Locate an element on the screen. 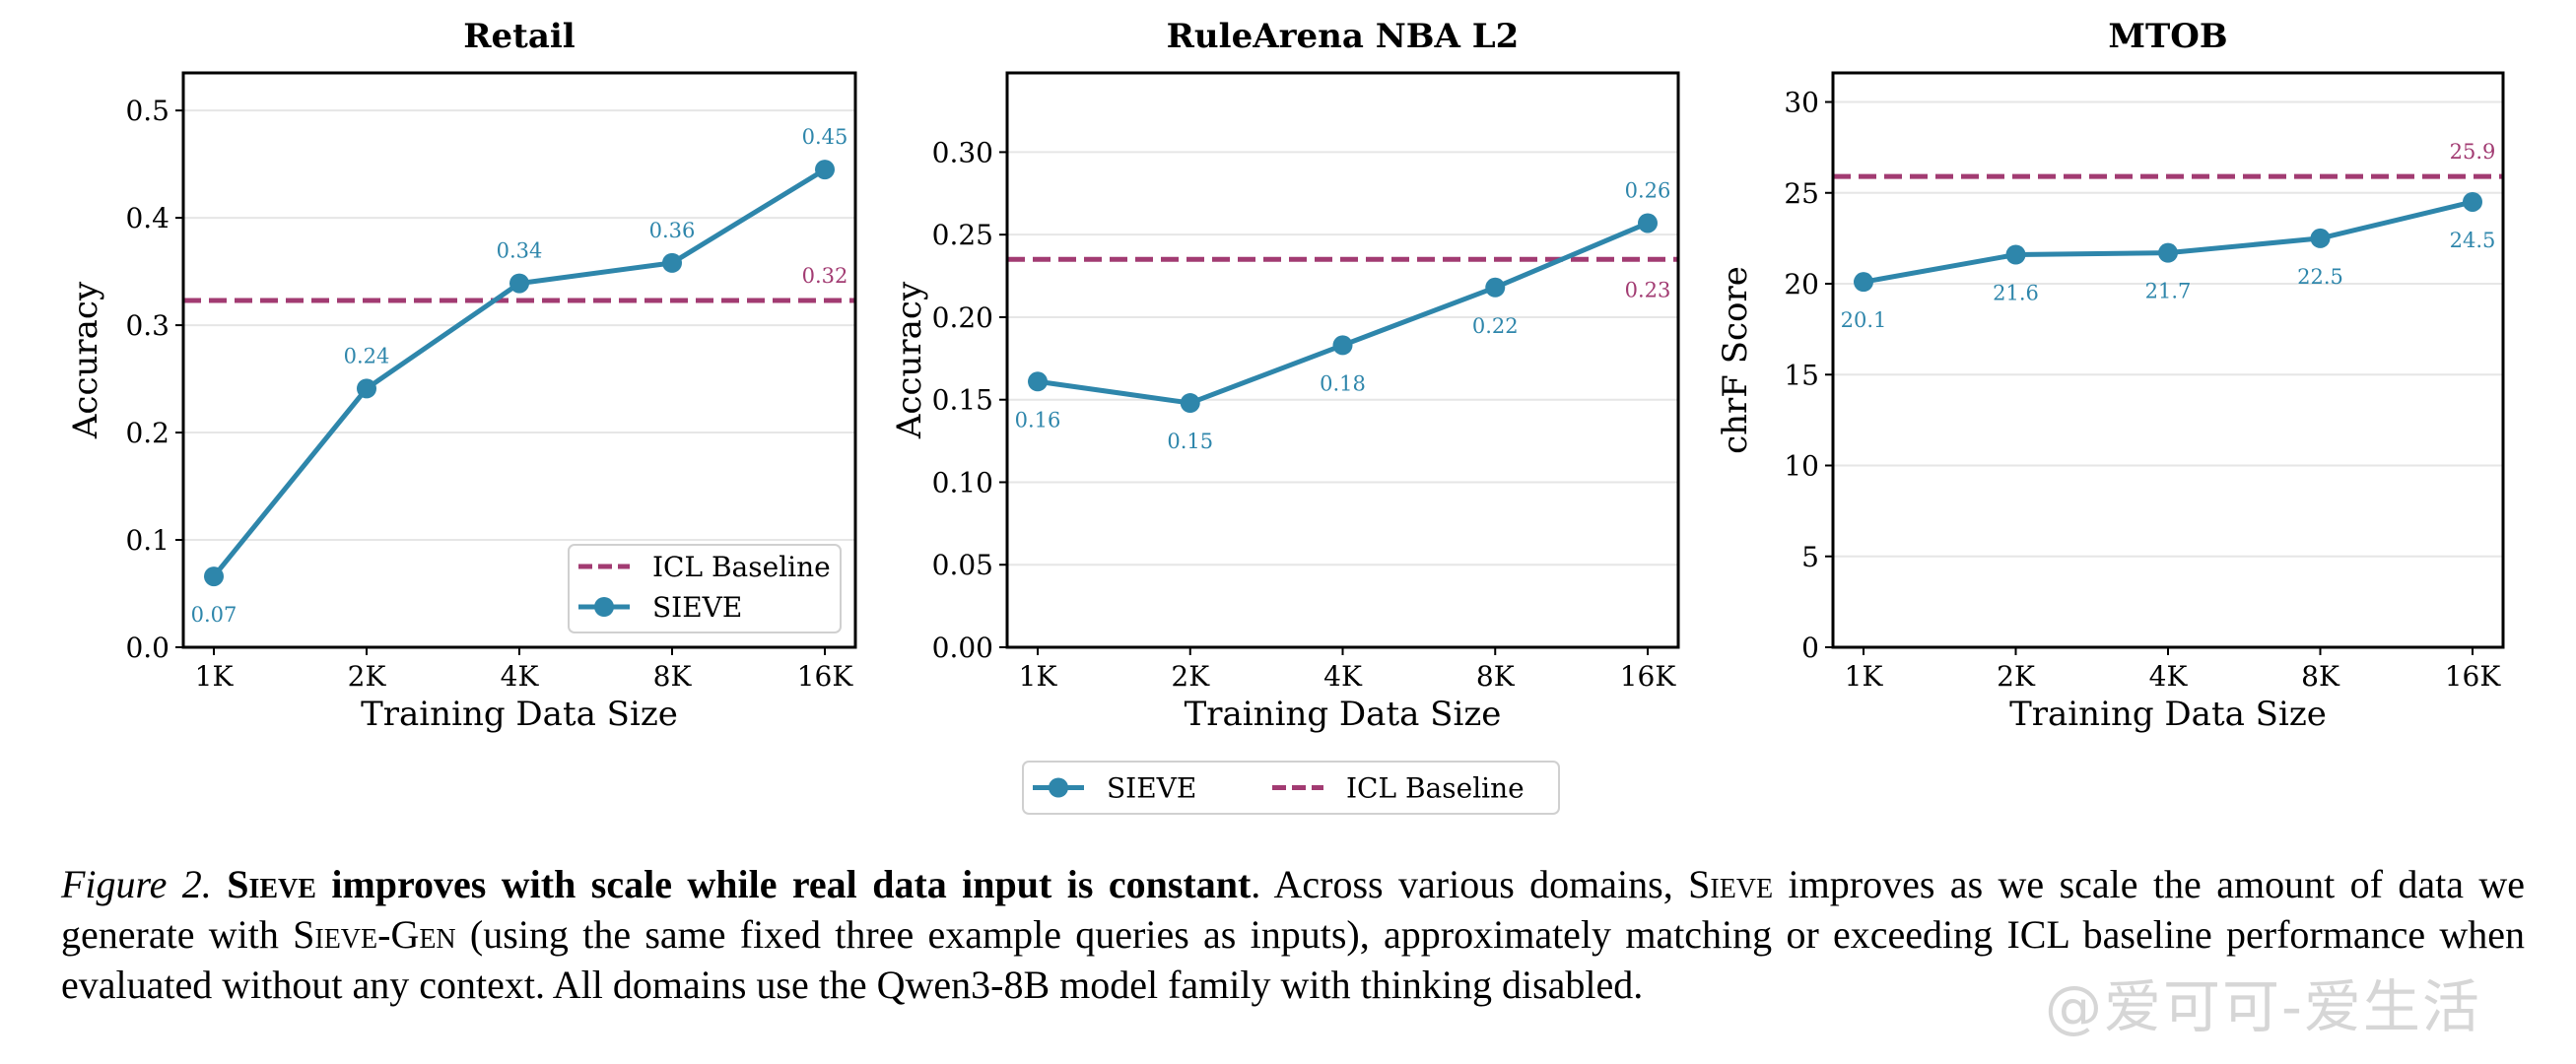 Image resolution: width=2576 pixels, height=1064 pixels. y-tick-label: 30 is located at coordinates (1801, 103).